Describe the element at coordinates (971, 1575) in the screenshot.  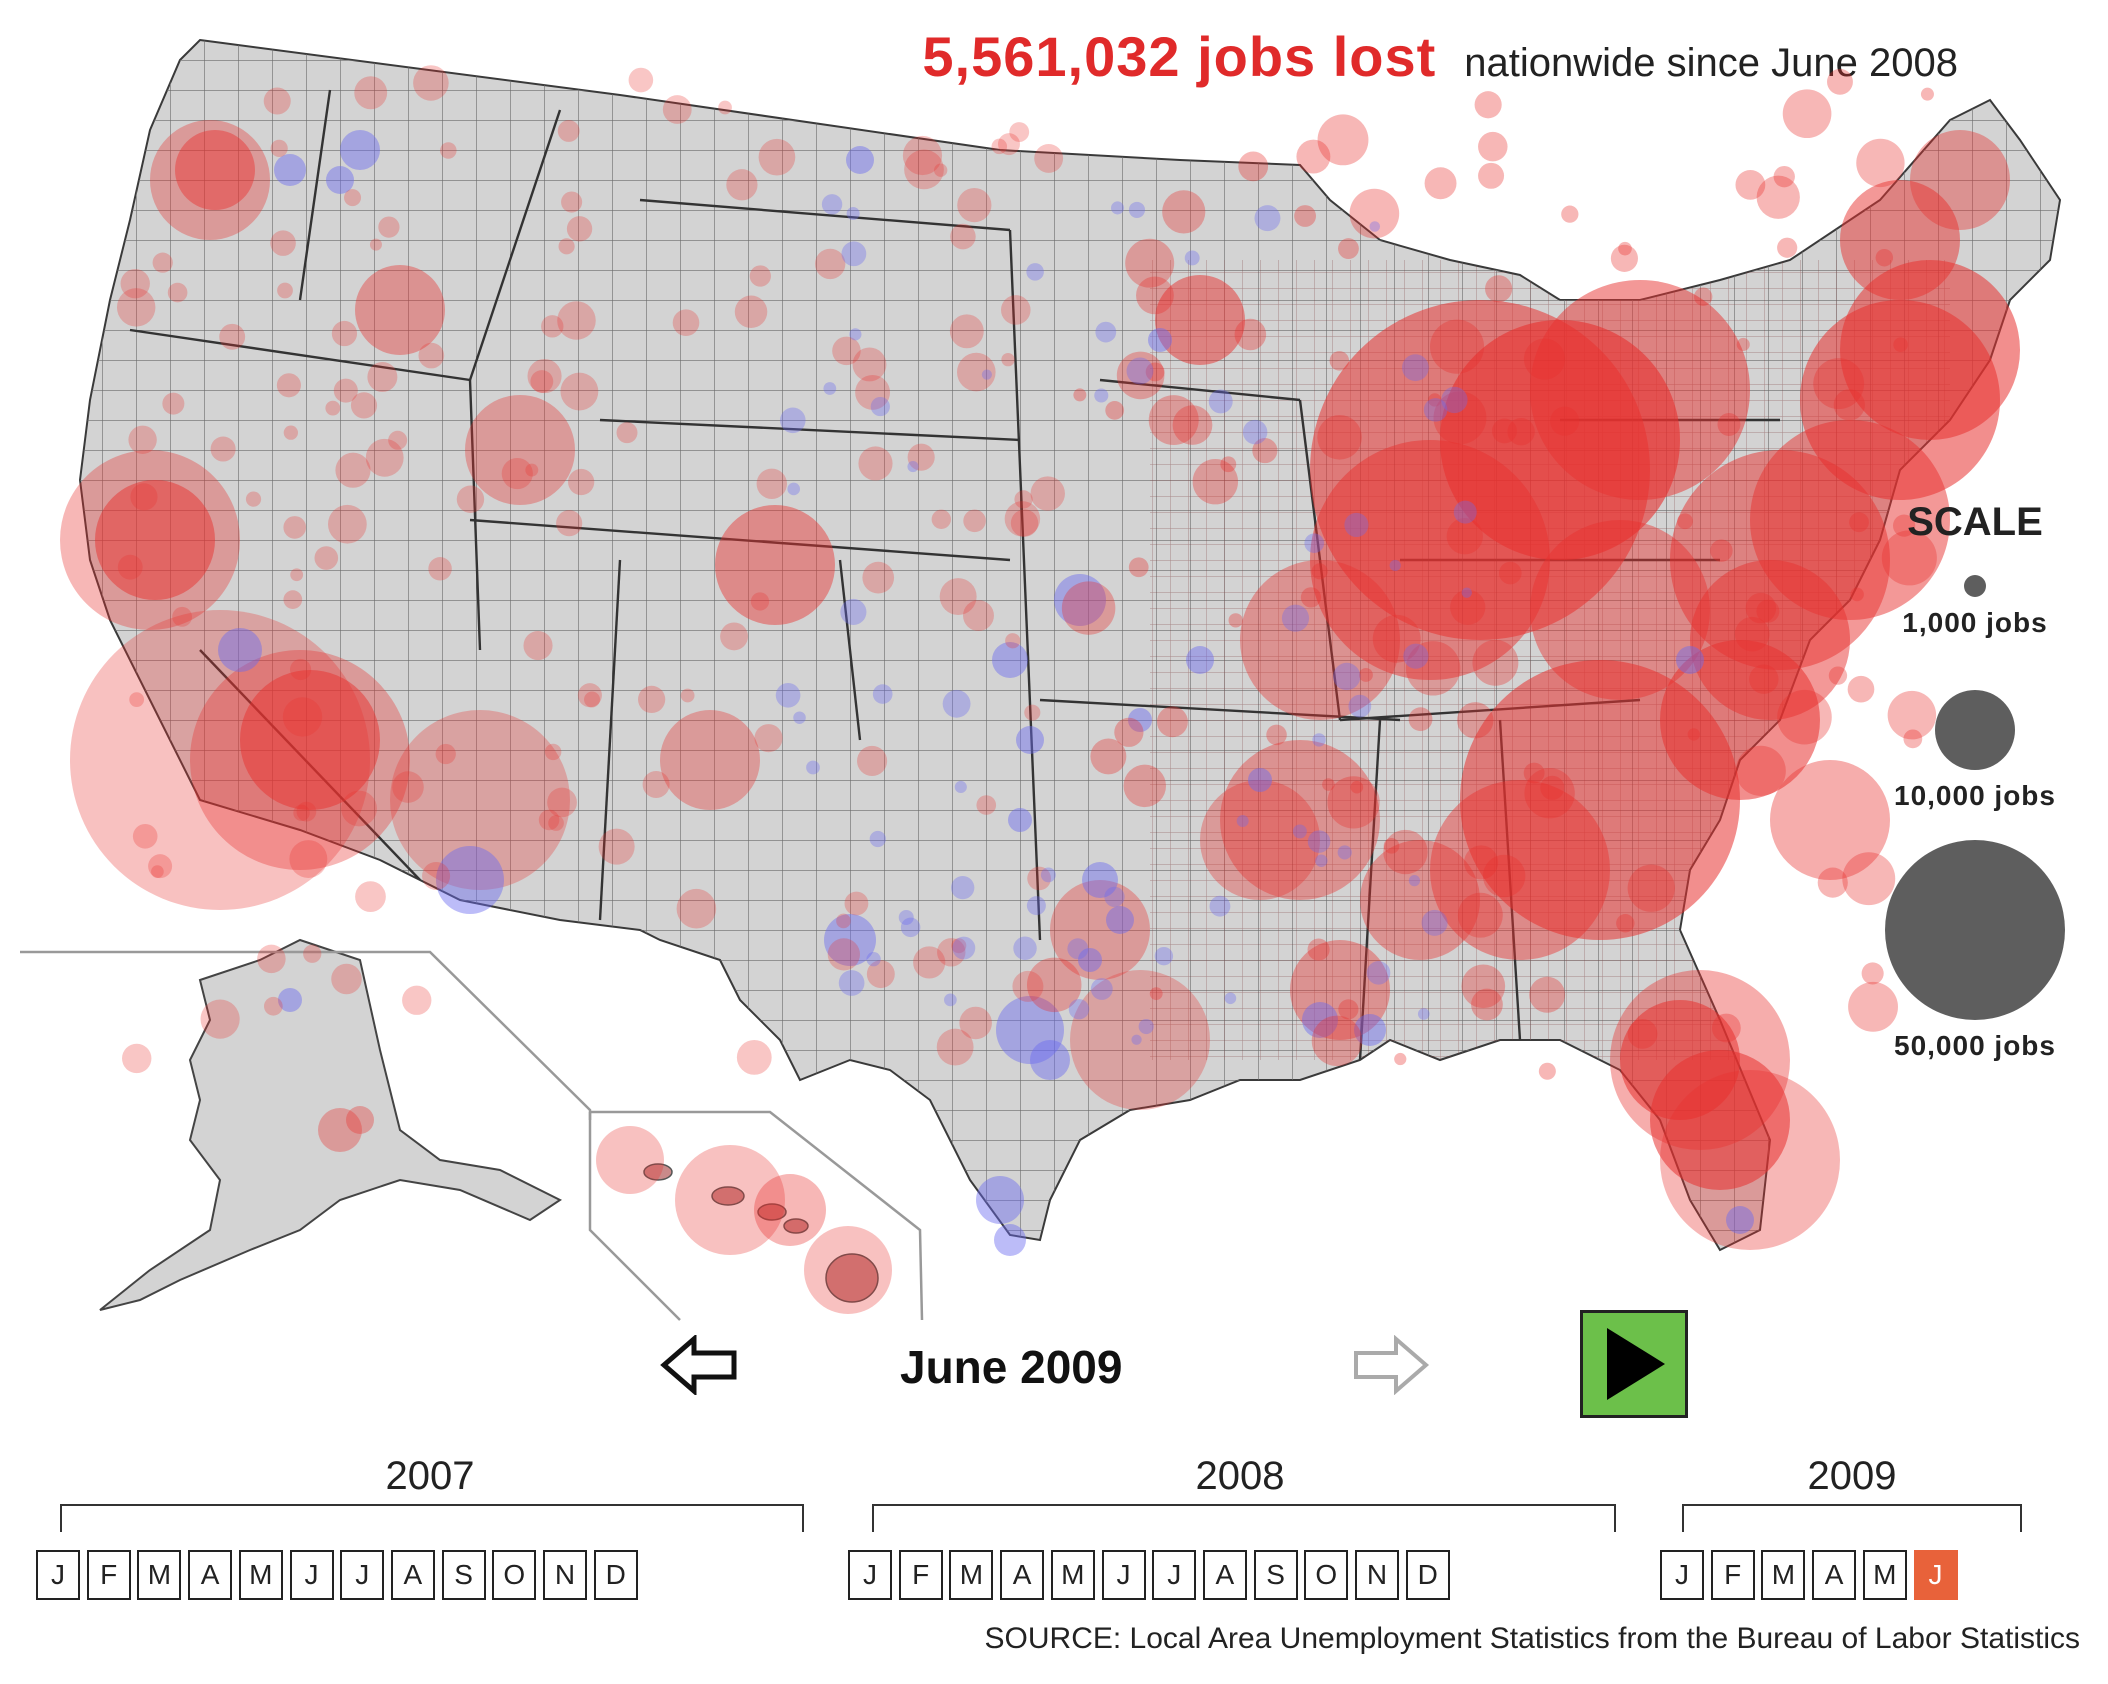
I see `month-box-2008-3: M` at that location.